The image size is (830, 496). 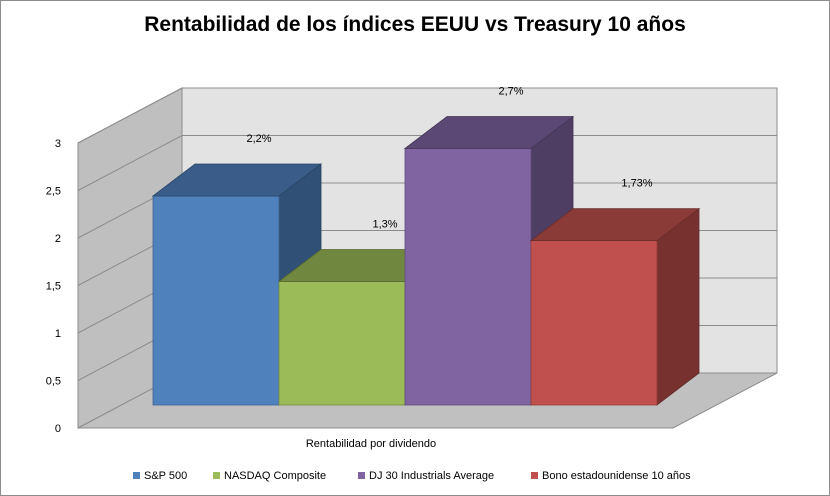 What do you see at coordinates (616, 476) in the screenshot?
I see `legend-label: Bono estadounidense 10 años` at bounding box center [616, 476].